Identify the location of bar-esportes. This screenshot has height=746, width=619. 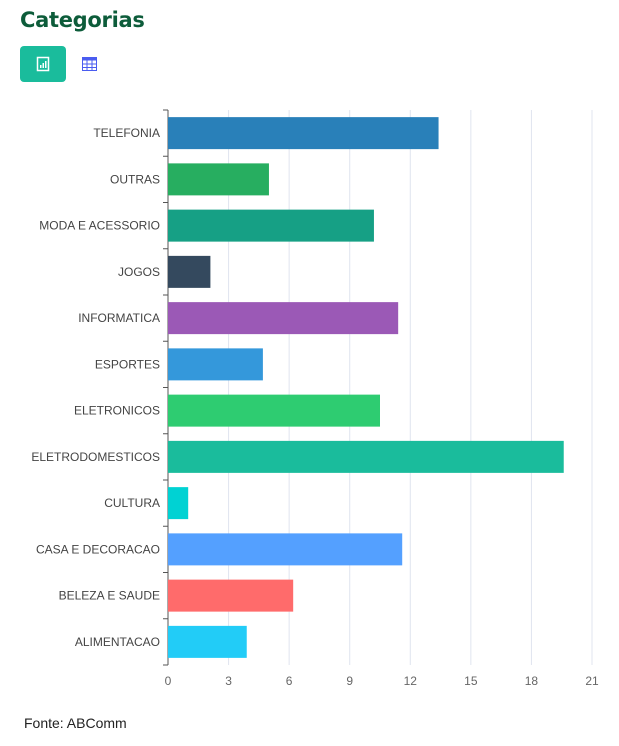
(215, 364).